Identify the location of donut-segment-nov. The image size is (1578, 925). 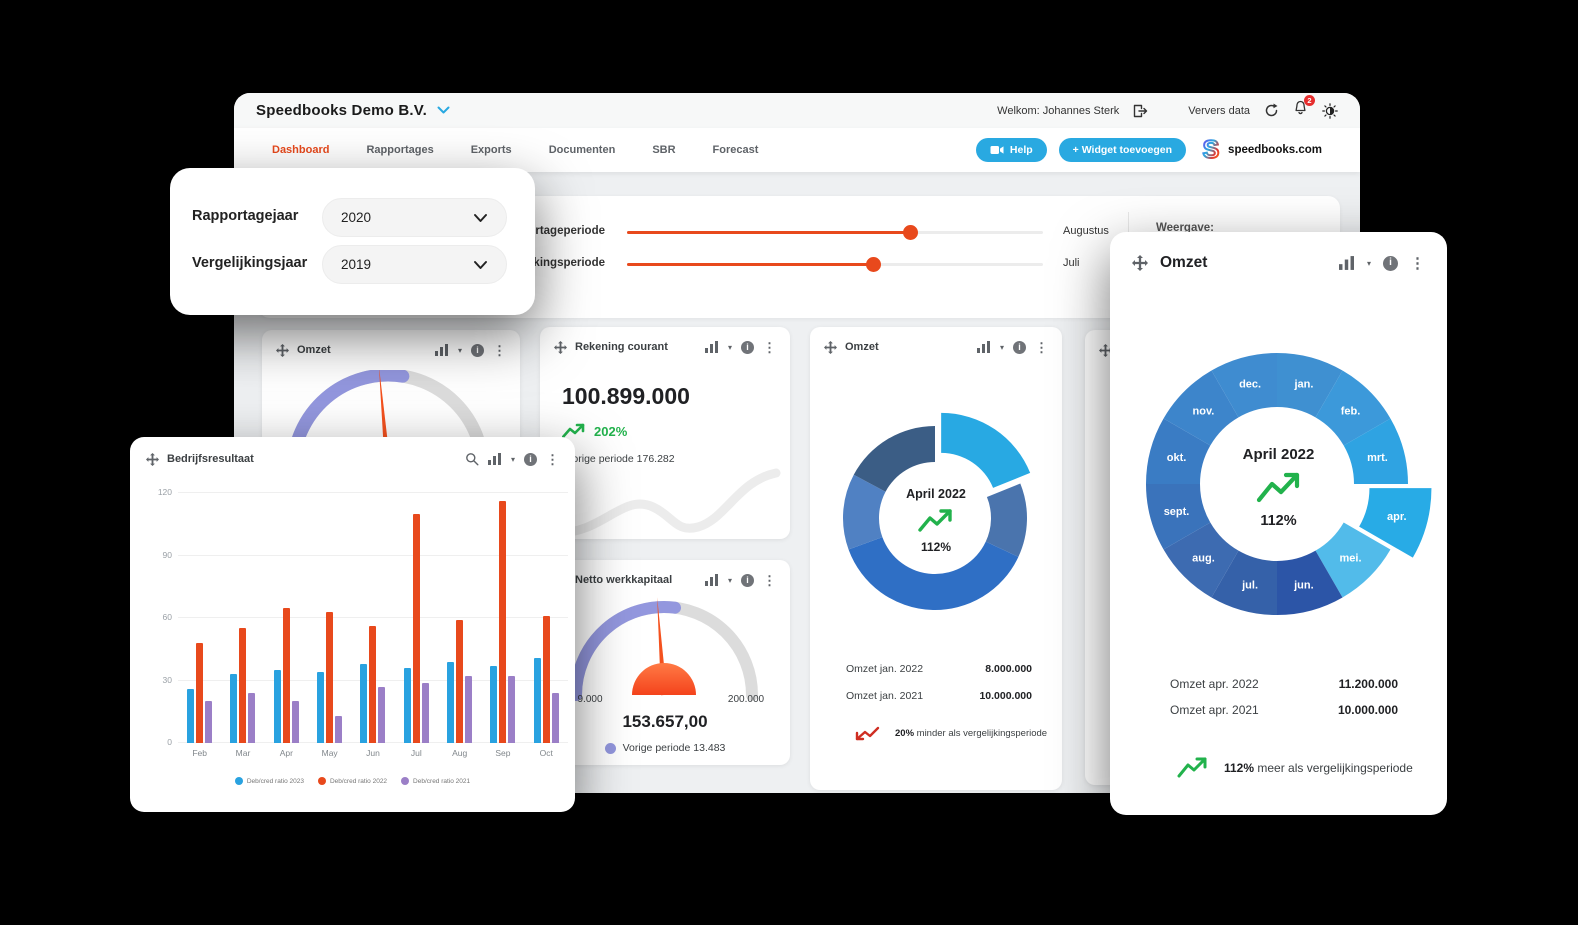
(1201, 408).